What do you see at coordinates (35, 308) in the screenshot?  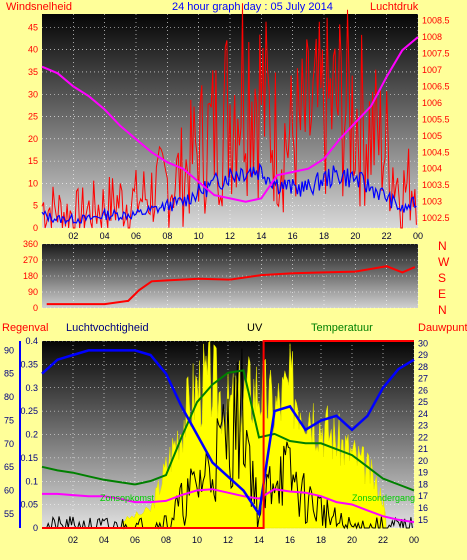 I see `direction-tick: 0` at bounding box center [35, 308].